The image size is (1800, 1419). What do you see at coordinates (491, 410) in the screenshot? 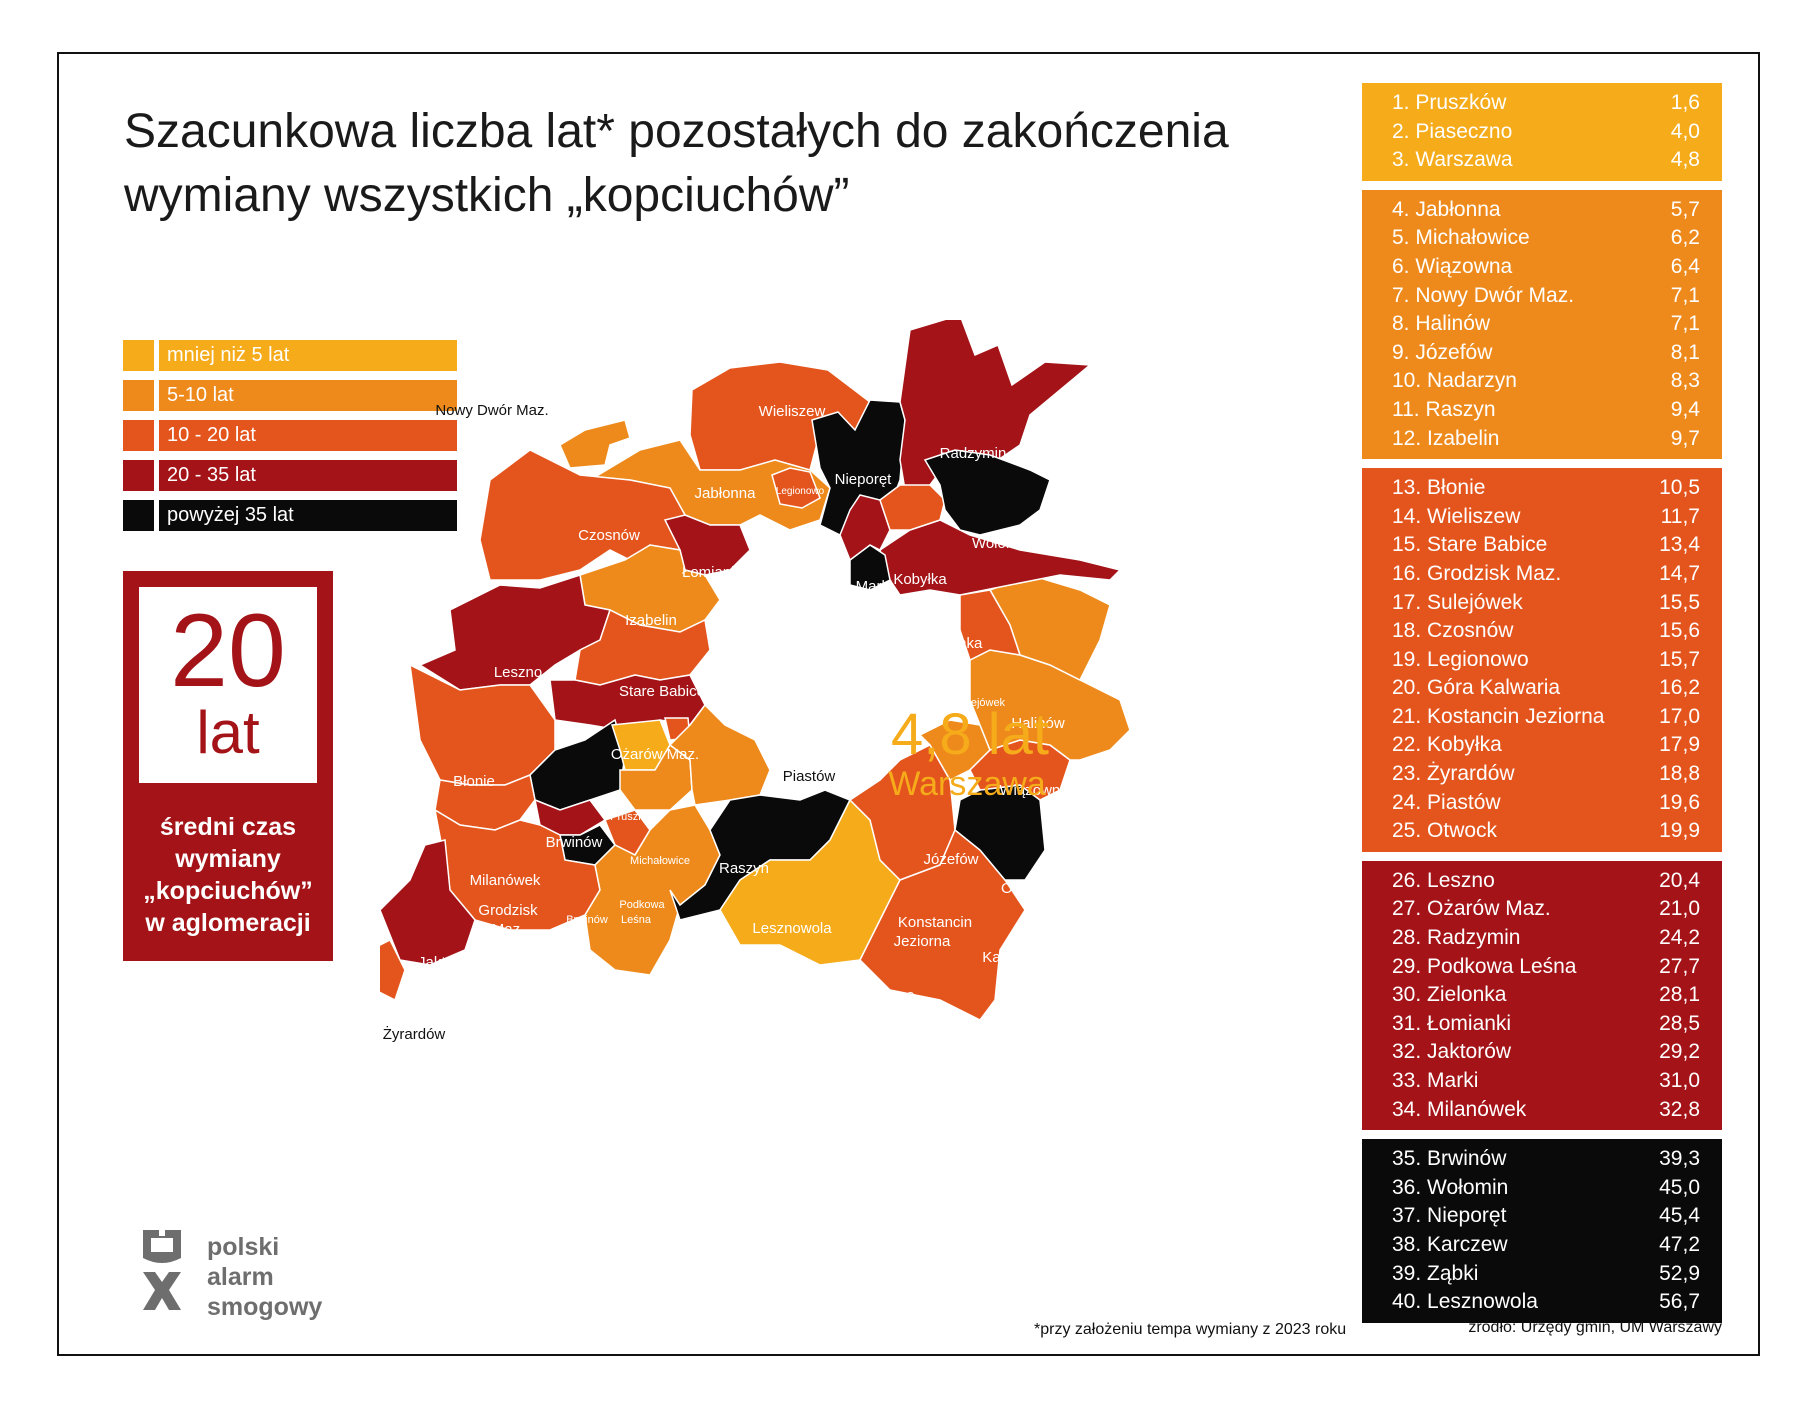
I see `label-nowy-dwor: Nowy Dwór Maz.` at bounding box center [491, 410].